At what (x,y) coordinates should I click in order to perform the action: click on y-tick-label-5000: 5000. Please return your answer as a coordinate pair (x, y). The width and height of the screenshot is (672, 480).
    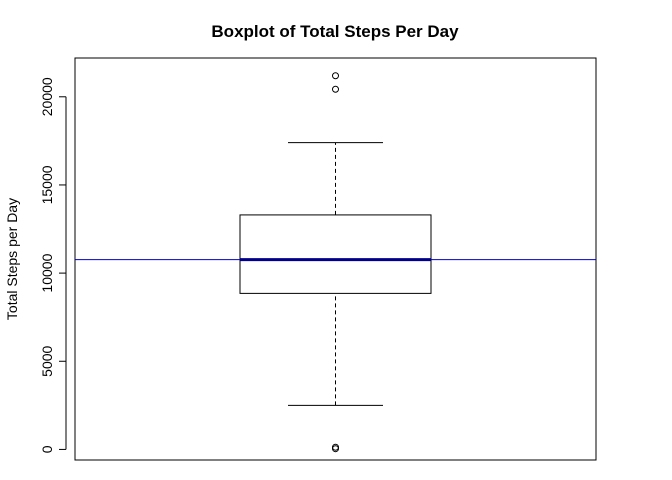
    Looking at the image, I should click on (47, 360).